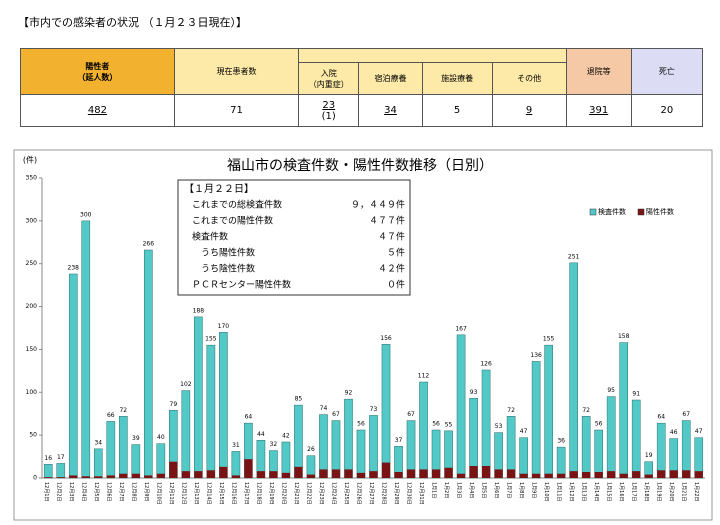 This screenshot has width=720, height=525. What do you see at coordinates (223, 269) in the screenshot?
I see `annotation-label: うち陰性件数` at bounding box center [223, 269].